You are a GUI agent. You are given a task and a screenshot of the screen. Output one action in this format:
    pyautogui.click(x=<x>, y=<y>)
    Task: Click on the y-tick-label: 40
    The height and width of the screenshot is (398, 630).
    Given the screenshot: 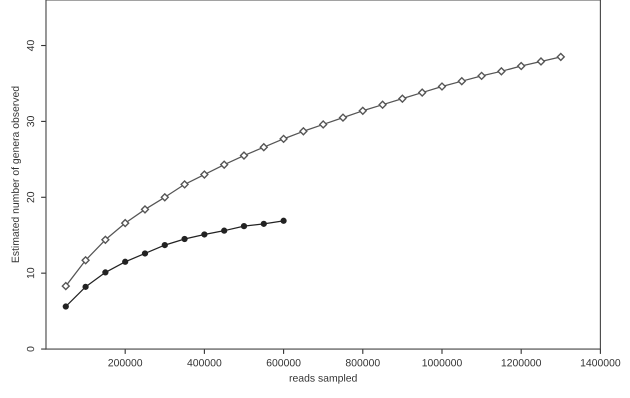 What is the action you would take?
    pyautogui.click(x=30, y=46)
    